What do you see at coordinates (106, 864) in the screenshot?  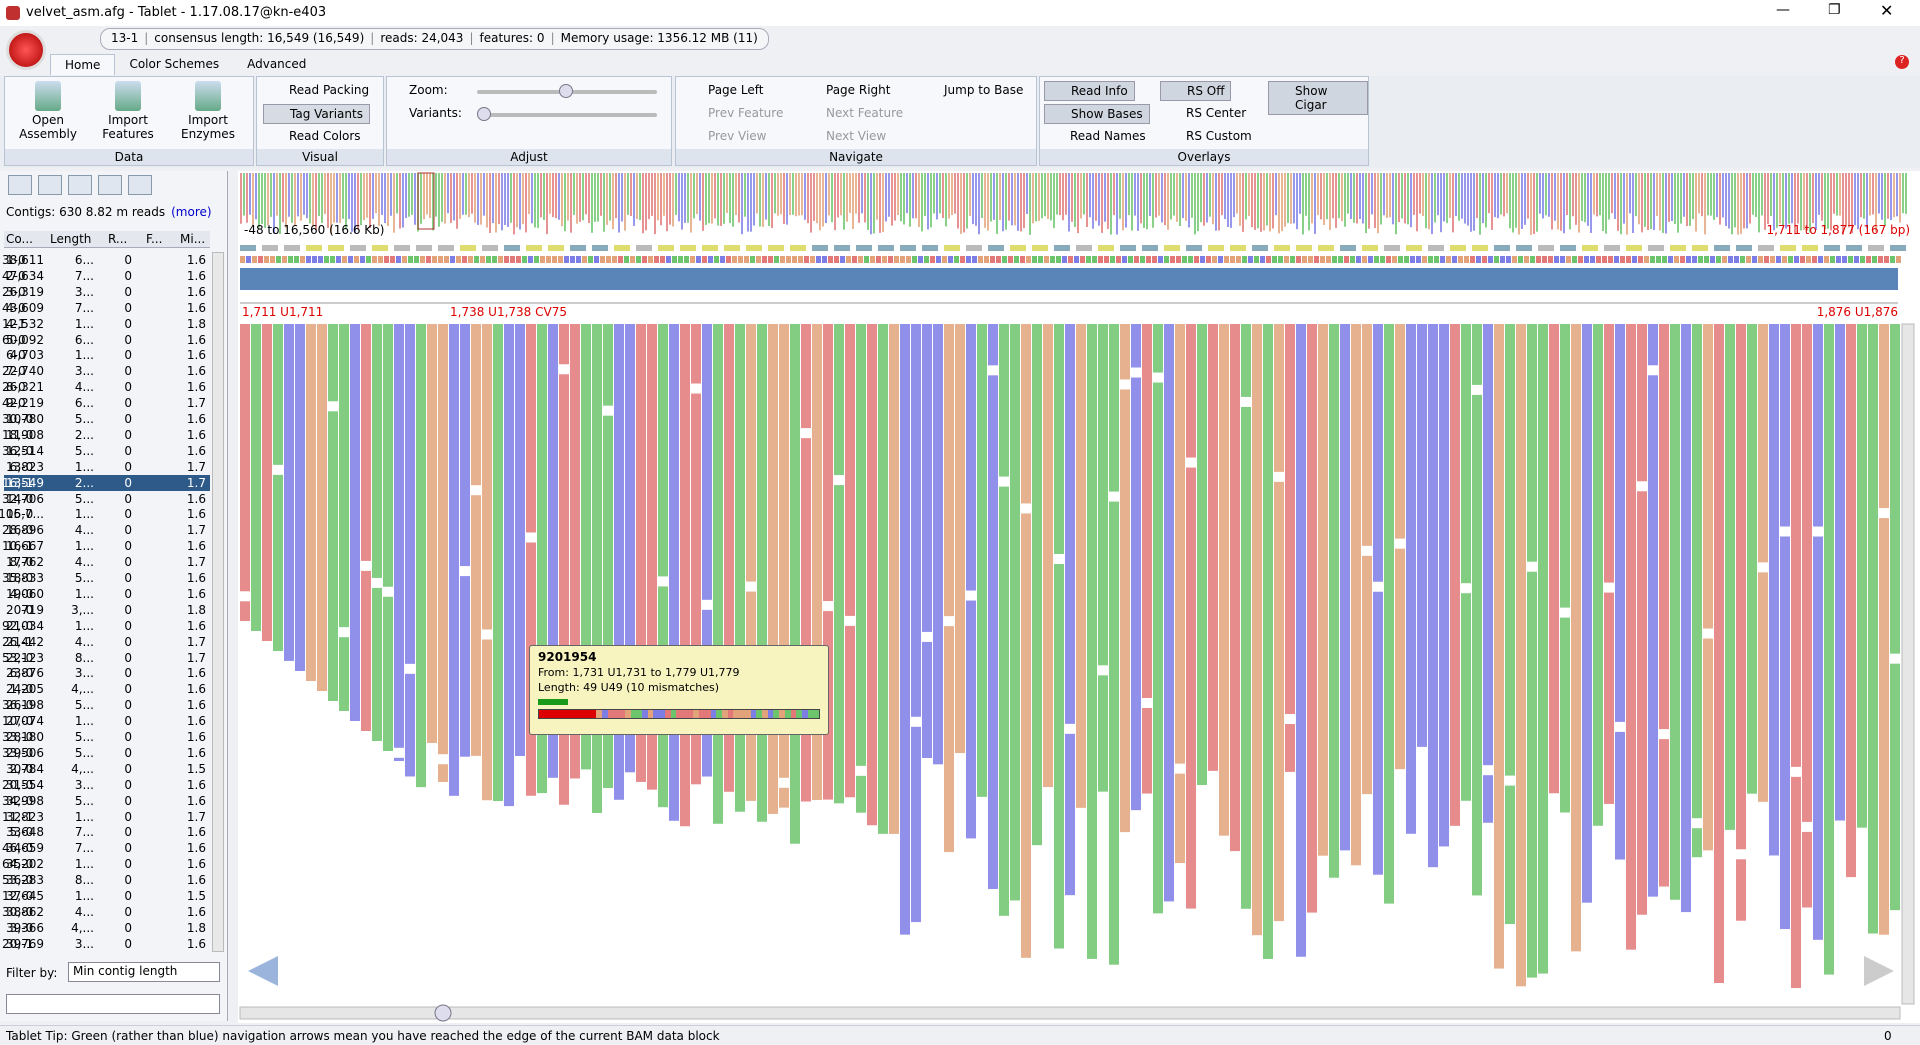 I see `contig-row: 35-0 64,202 1... 0 1.6` at bounding box center [106, 864].